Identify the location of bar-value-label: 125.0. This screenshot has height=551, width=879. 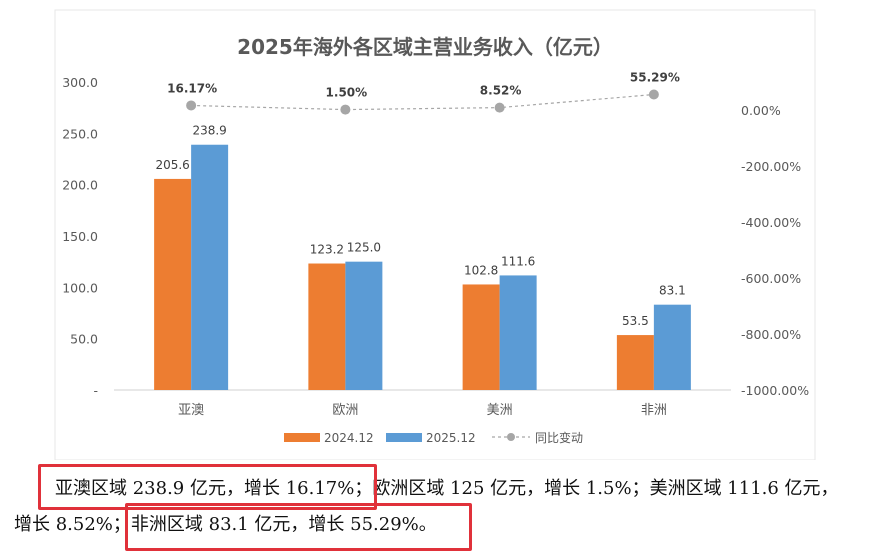
(364, 248).